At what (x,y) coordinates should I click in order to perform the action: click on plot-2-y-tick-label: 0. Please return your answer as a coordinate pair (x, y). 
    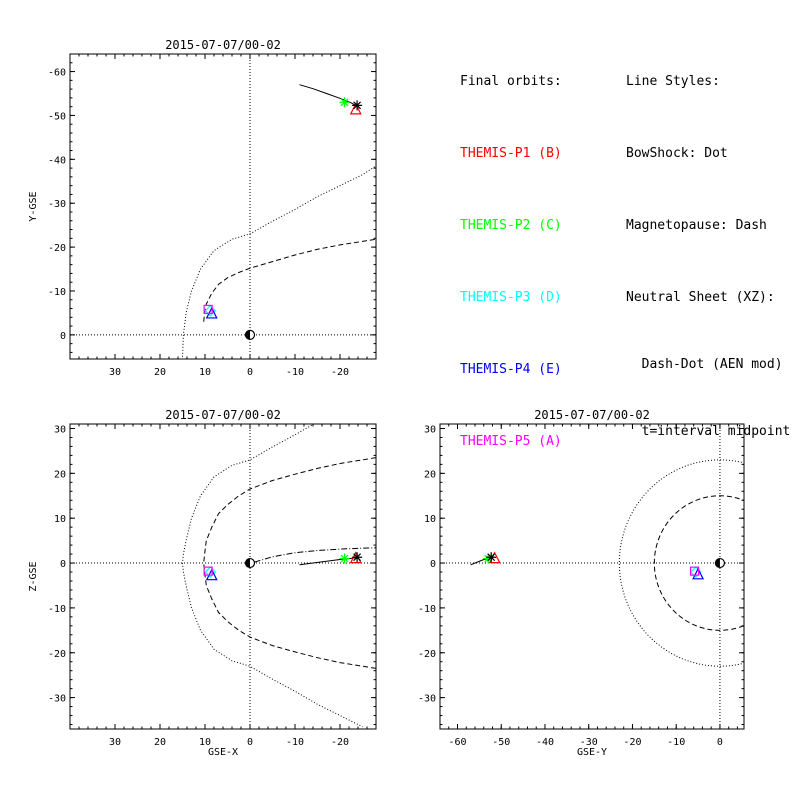
    Looking at the image, I should click on (63, 564).